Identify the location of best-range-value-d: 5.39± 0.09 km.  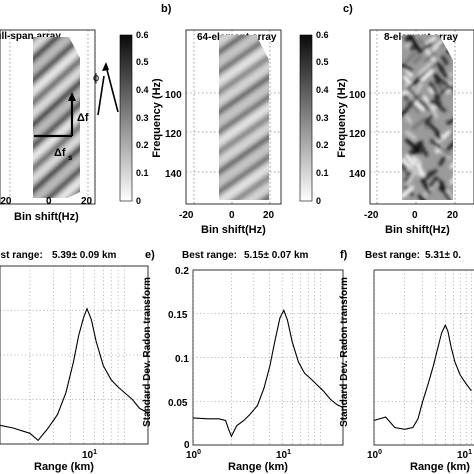
(84, 255).